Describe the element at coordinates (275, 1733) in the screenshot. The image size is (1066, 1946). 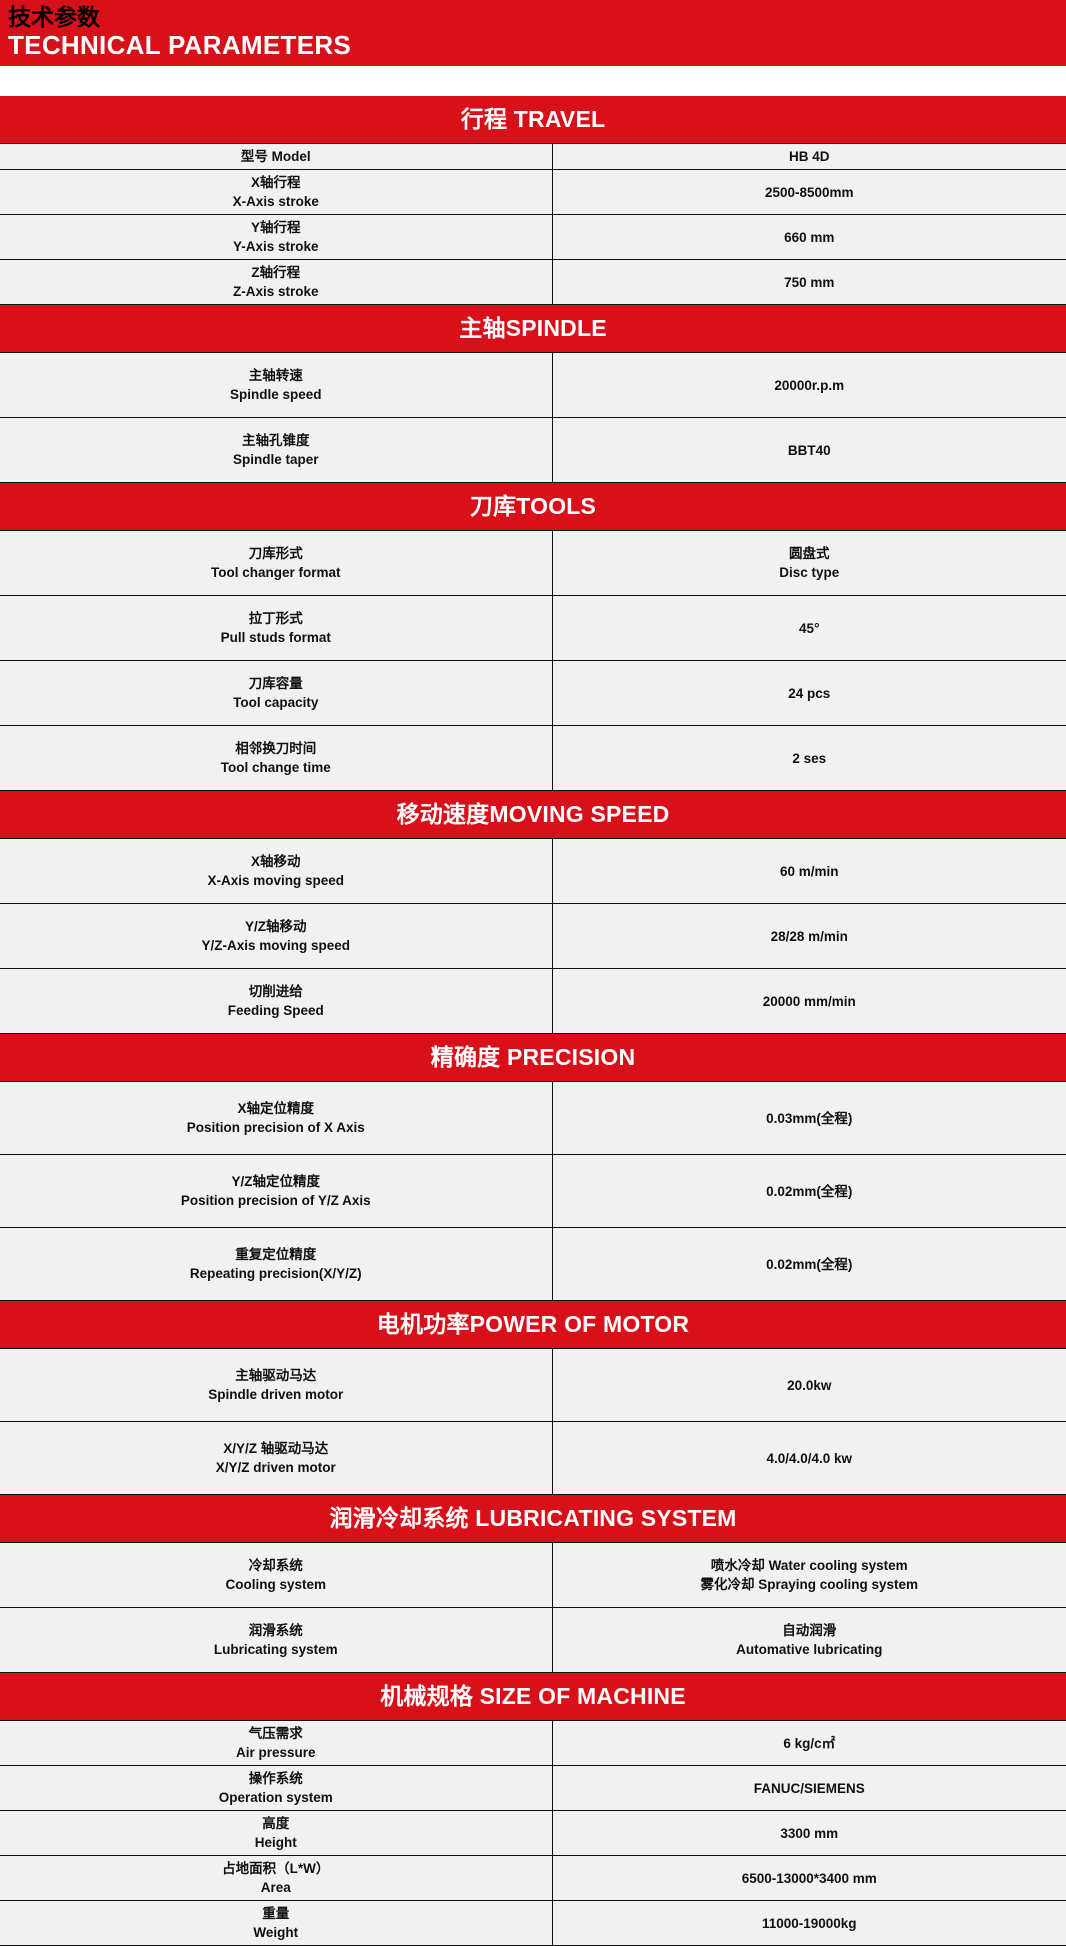
I see `parameter-label-cn: 气压需求` at that location.